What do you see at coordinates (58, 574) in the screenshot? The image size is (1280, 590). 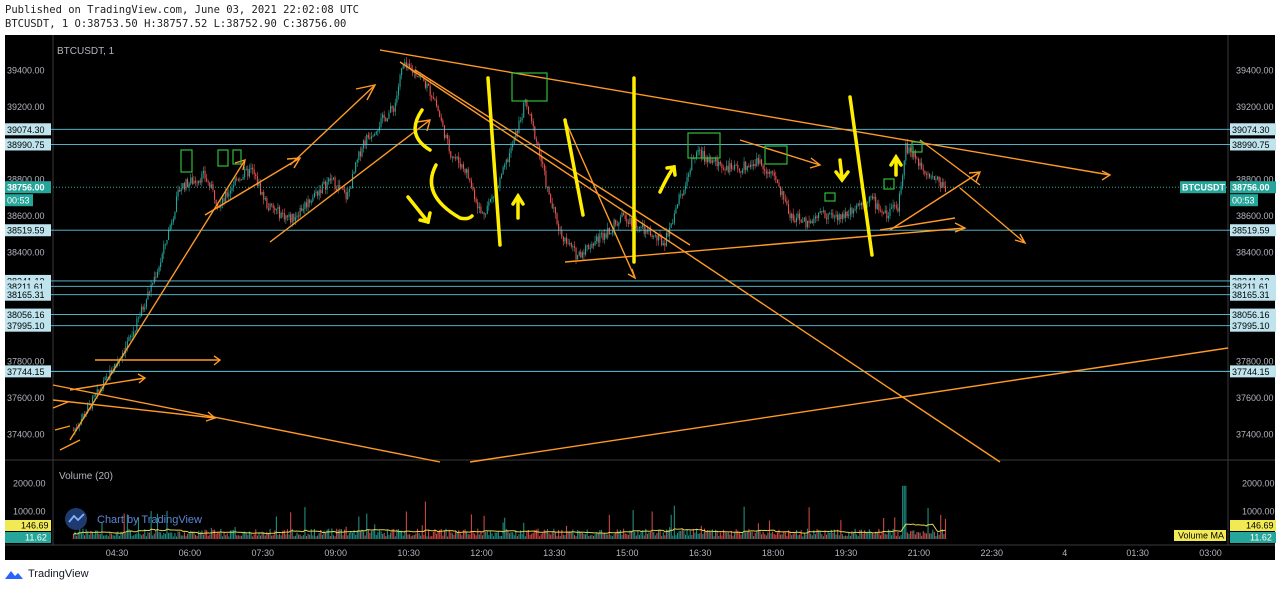 I see `footer-brand: TradingView` at bounding box center [58, 574].